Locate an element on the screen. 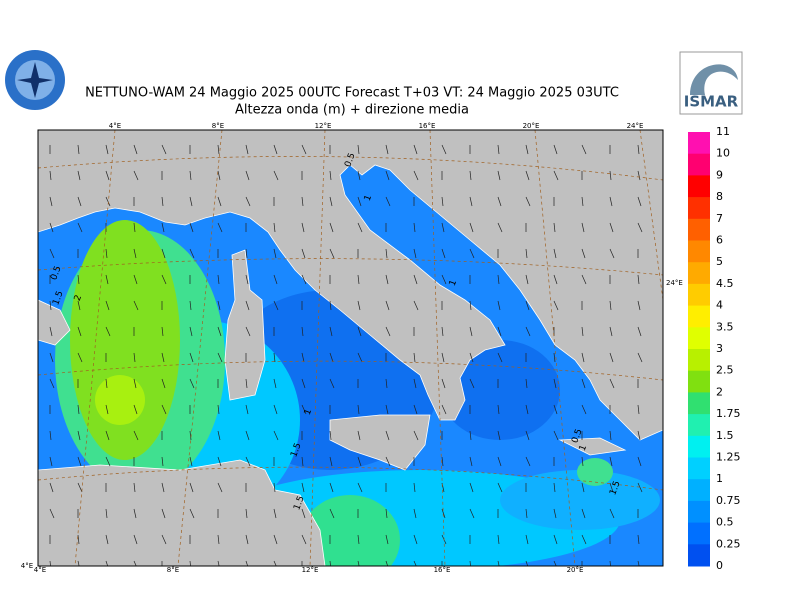 The height and width of the screenshot is (596, 794). colorbar-label: 4.5 is located at coordinates (725, 283).